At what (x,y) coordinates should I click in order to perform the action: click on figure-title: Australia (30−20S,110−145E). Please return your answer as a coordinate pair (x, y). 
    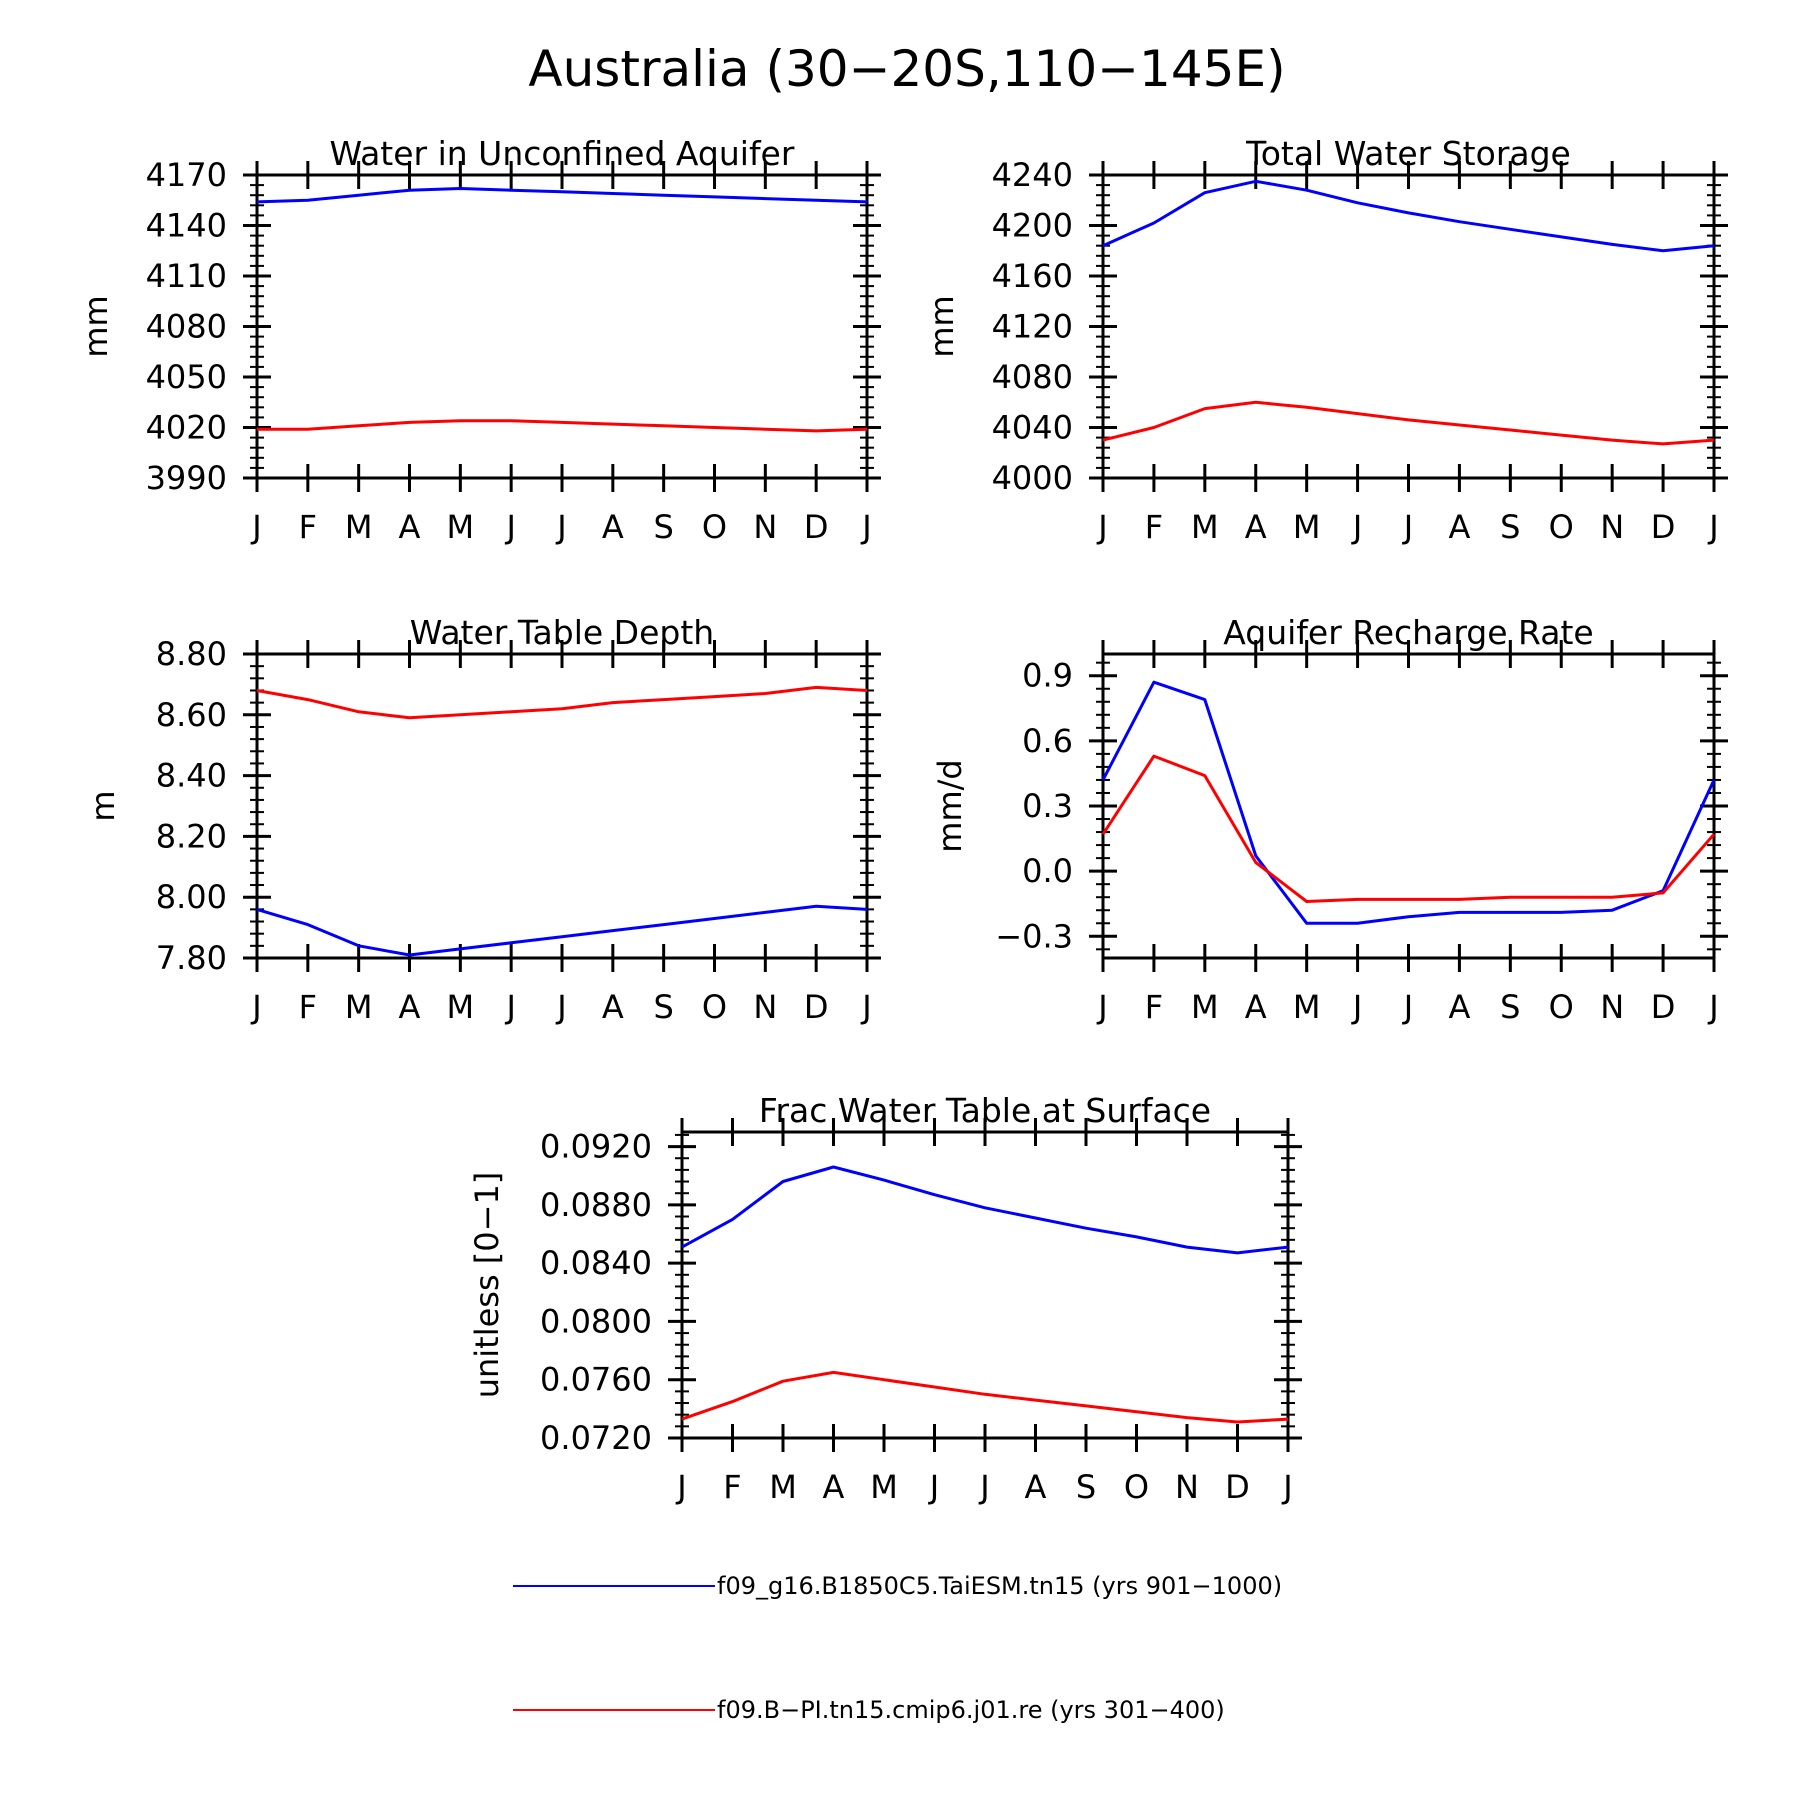
    Looking at the image, I should click on (906, 69).